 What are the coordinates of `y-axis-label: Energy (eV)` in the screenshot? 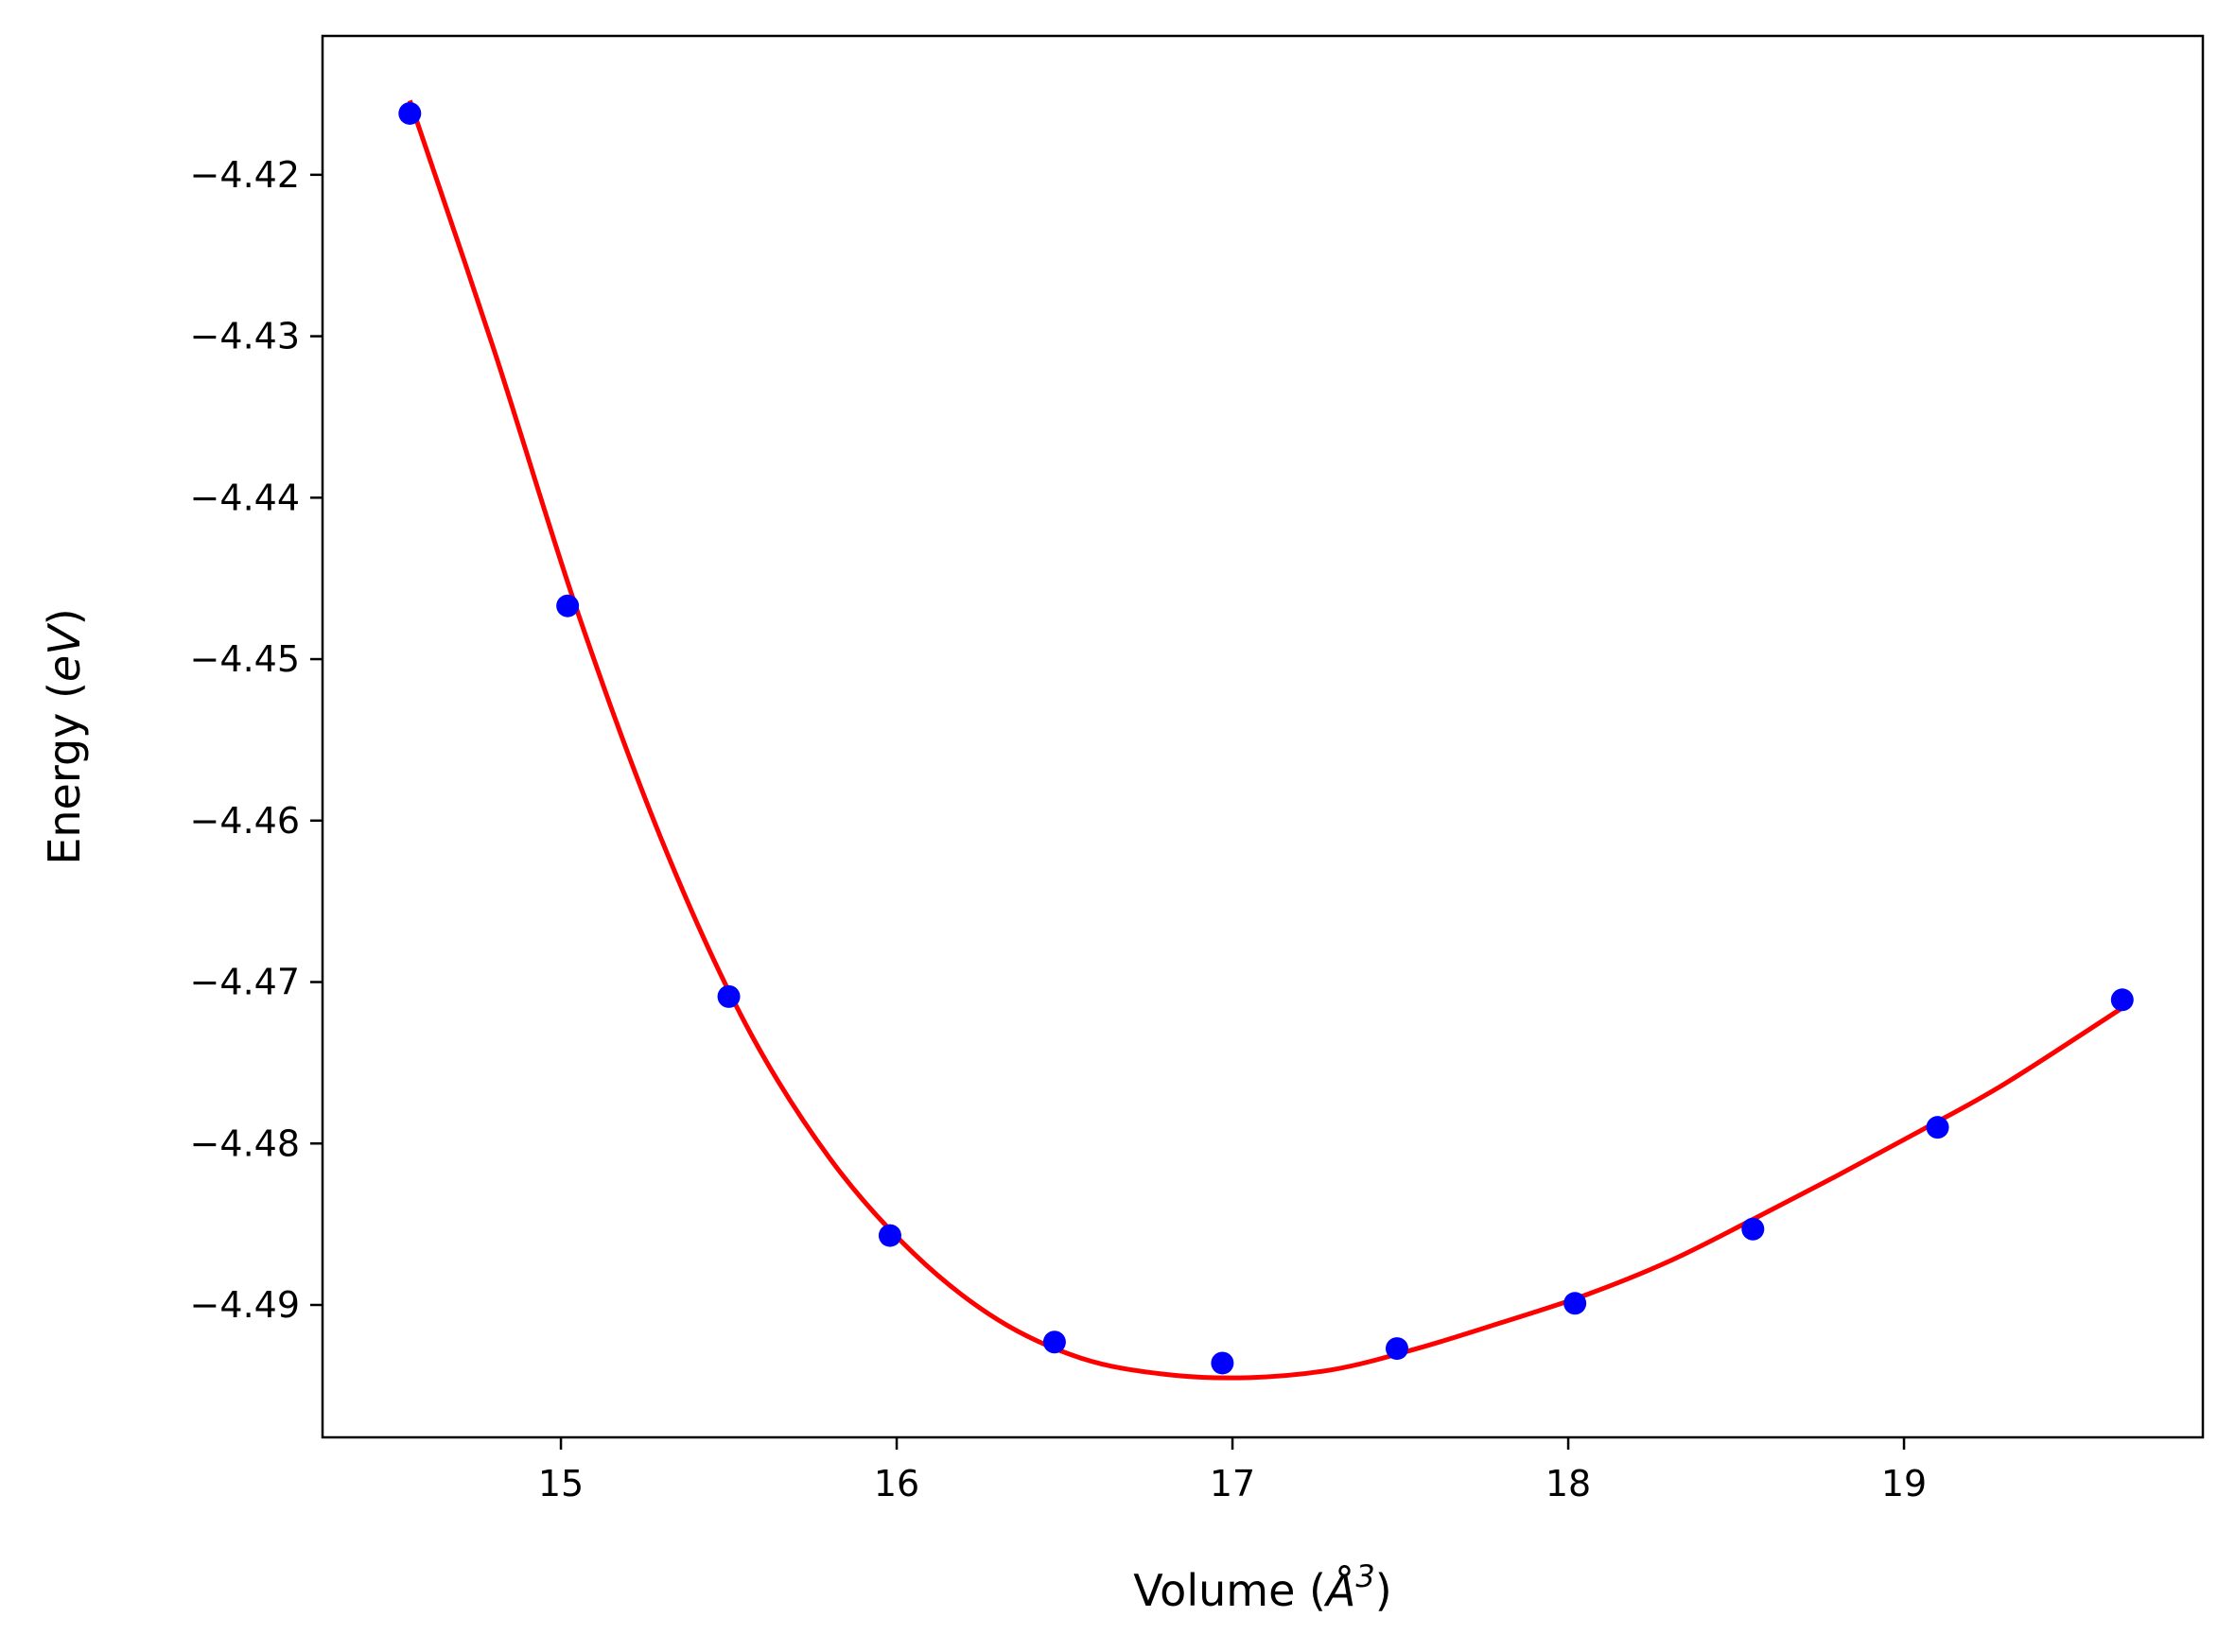 It's located at (64, 736).